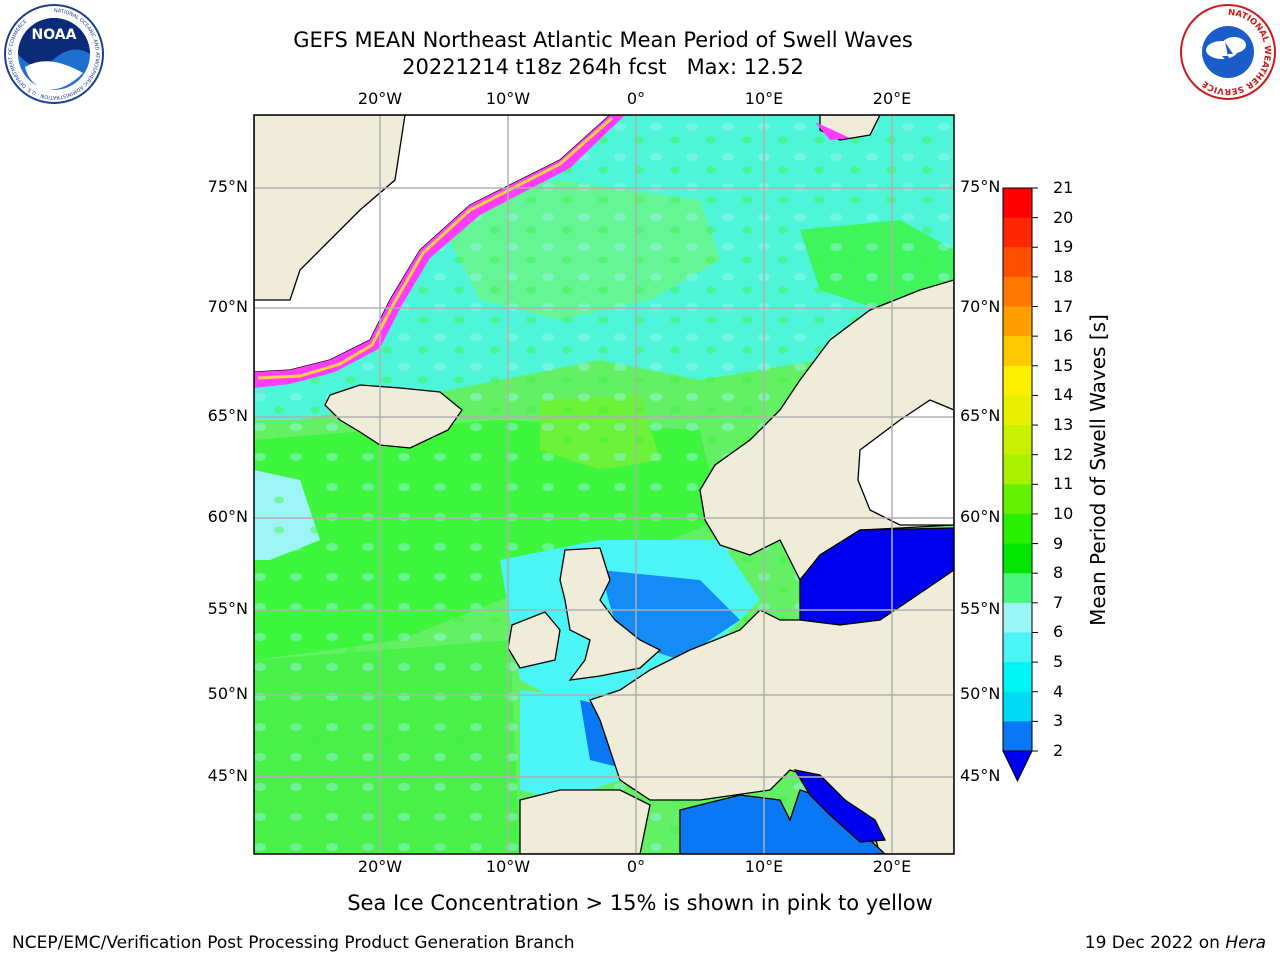  I want to click on lat-label-55n: 55°N, so click(227, 608).